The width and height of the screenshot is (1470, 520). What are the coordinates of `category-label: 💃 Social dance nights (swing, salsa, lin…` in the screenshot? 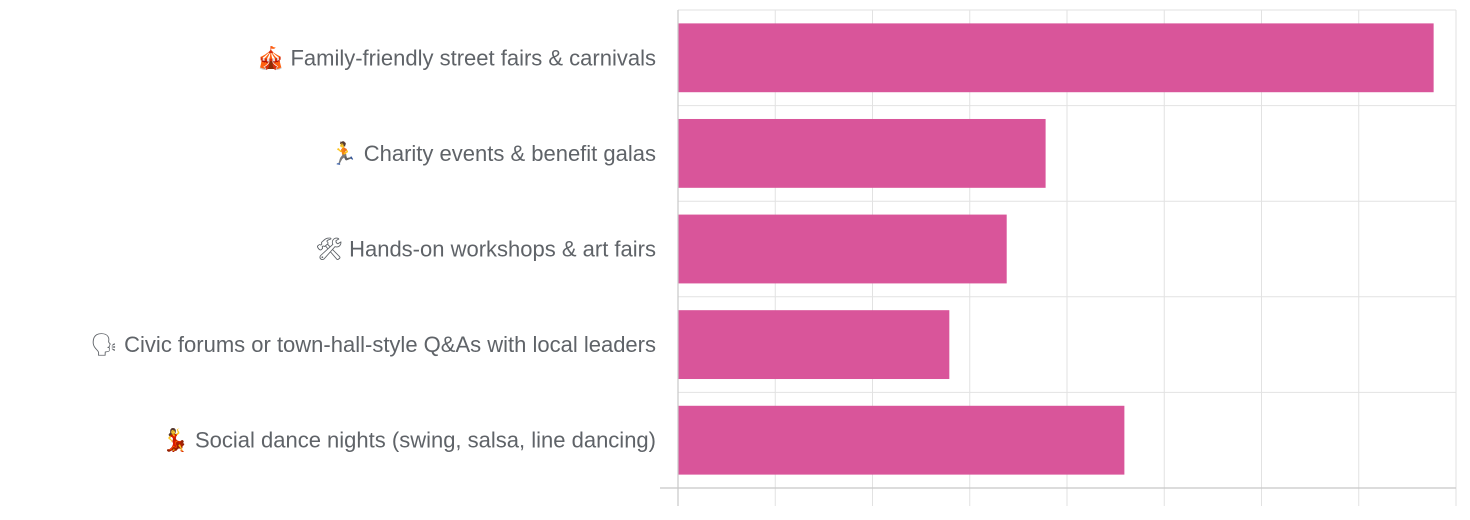 It's located at (408, 441).